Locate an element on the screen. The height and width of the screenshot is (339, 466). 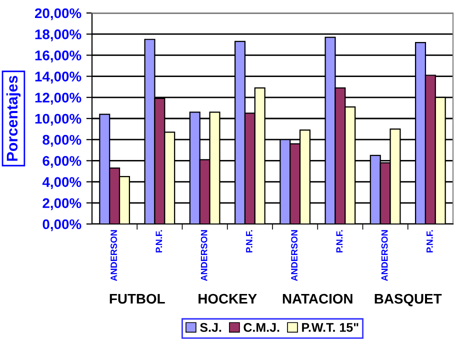
text: FUTBOL is located at coordinates (137, 299).